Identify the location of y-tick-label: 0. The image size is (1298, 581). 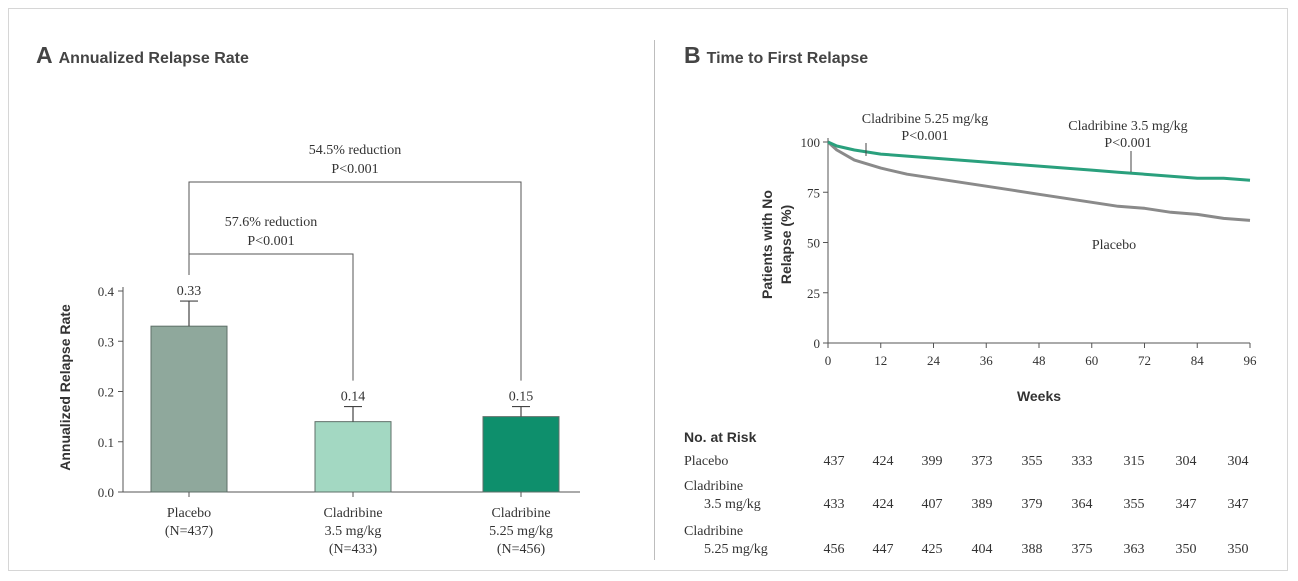
(817, 343).